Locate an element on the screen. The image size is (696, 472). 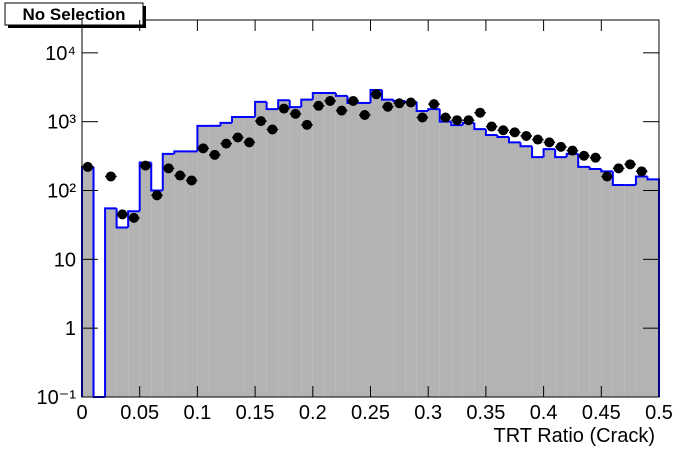
x-axis-title: TRT Ratio (Crack) is located at coordinates (574, 436).